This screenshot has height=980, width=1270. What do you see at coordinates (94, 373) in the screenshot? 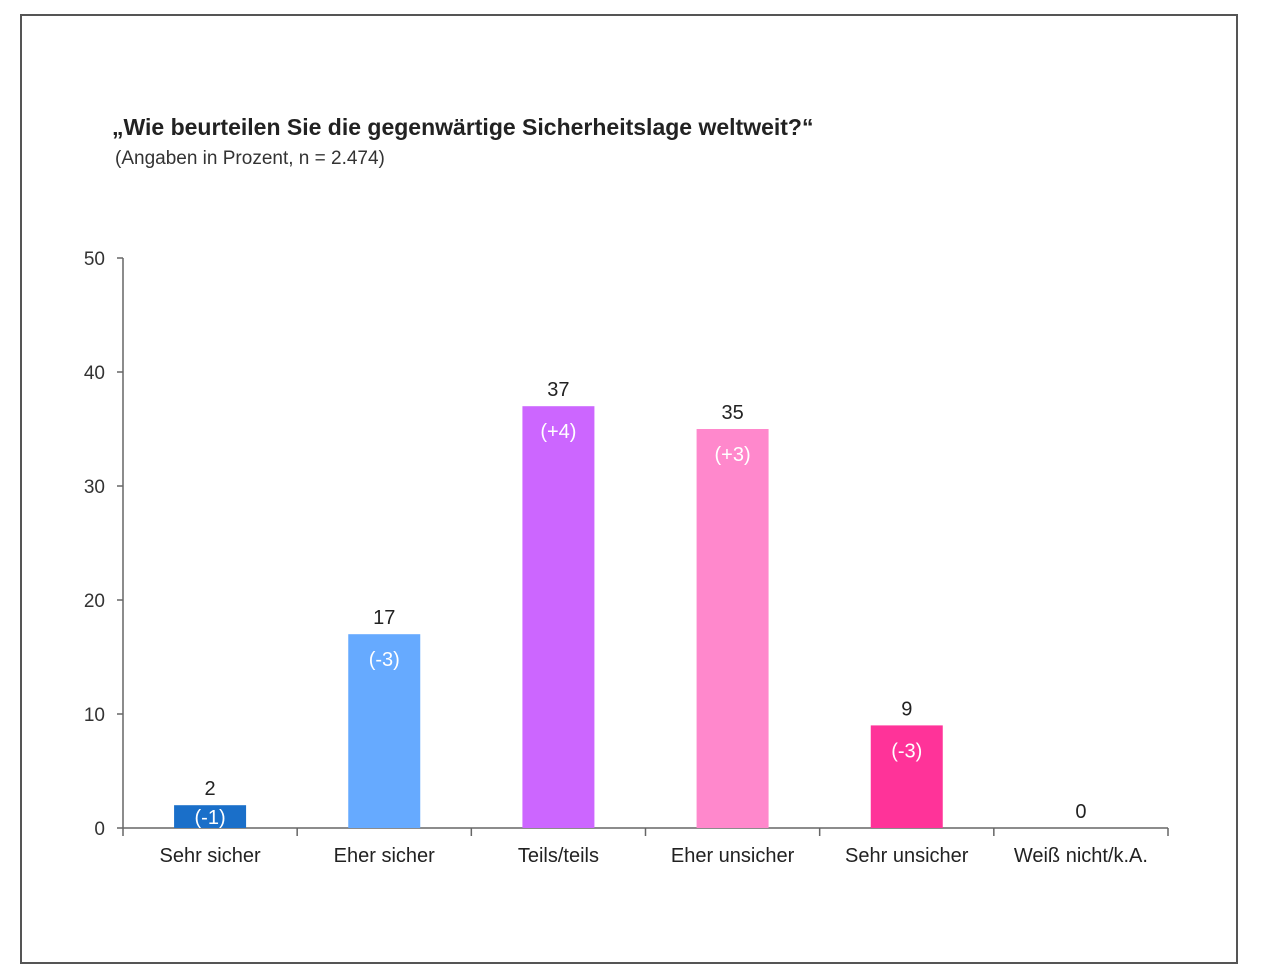
I see `y-tick-label: 40` at bounding box center [94, 373].